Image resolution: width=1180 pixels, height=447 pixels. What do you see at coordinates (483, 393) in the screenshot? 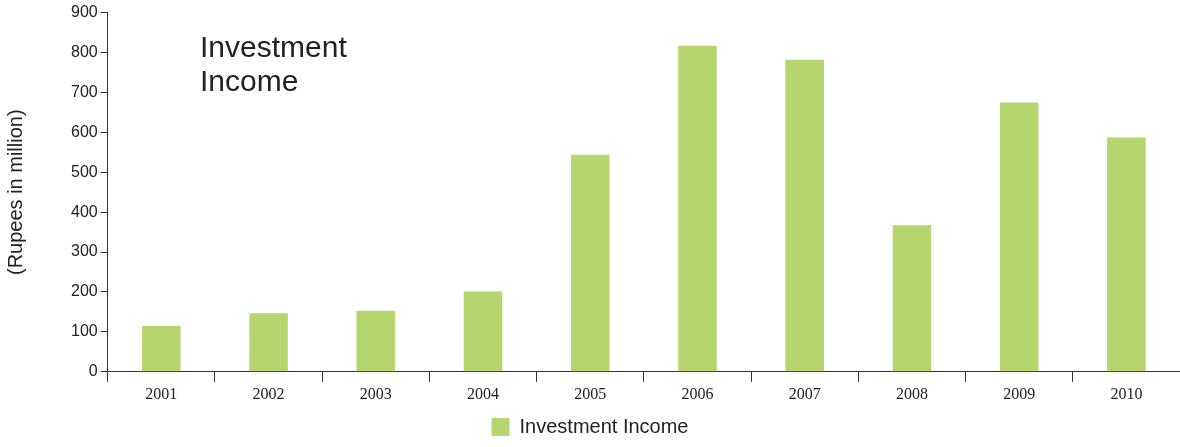
I see `x-tick-label: 2004` at bounding box center [483, 393].